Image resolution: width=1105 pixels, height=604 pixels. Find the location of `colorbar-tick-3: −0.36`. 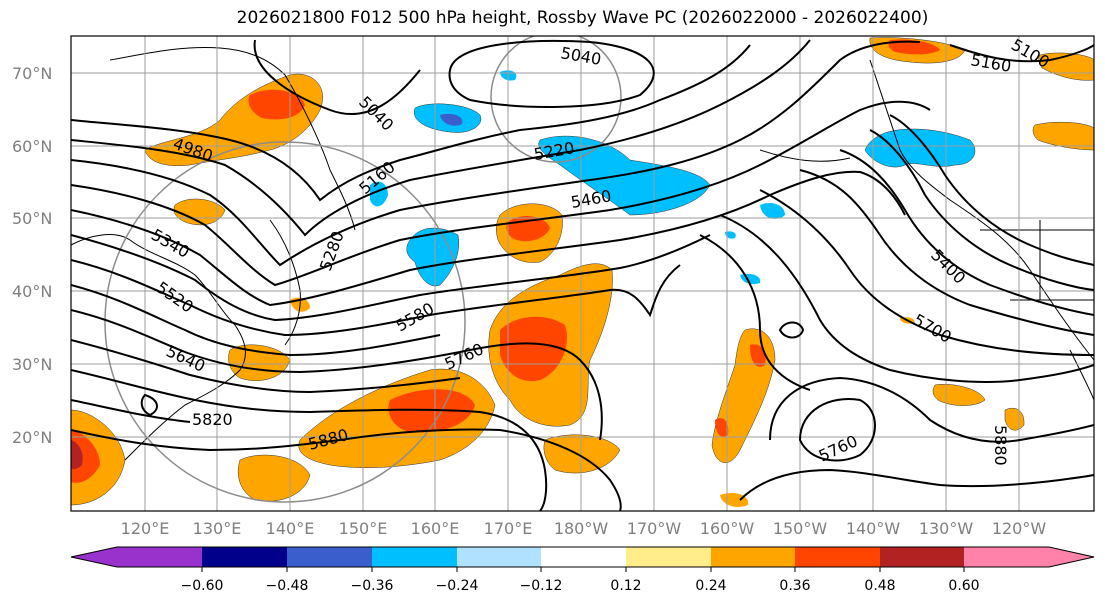

colorbar-tick-3: −0.36 is located at coordinates (372, 586).